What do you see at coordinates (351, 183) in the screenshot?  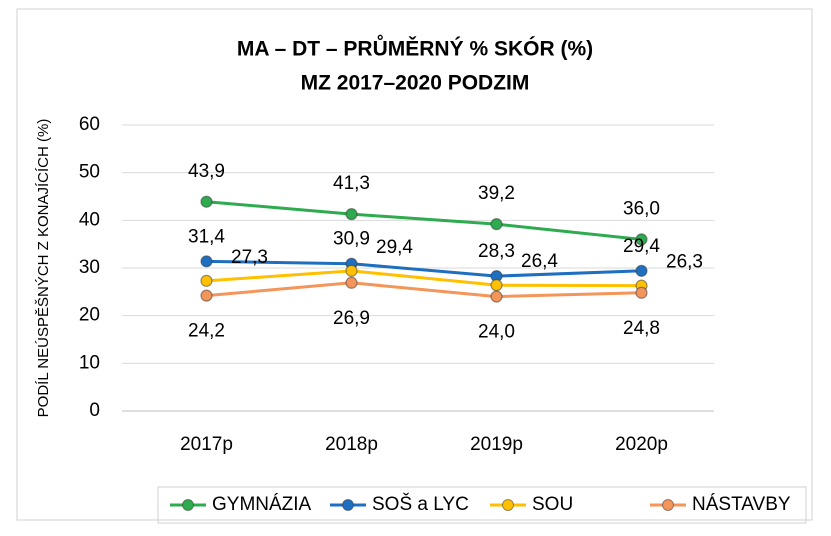 I see `data-label: 41,3` at bounding box center [351, 183].